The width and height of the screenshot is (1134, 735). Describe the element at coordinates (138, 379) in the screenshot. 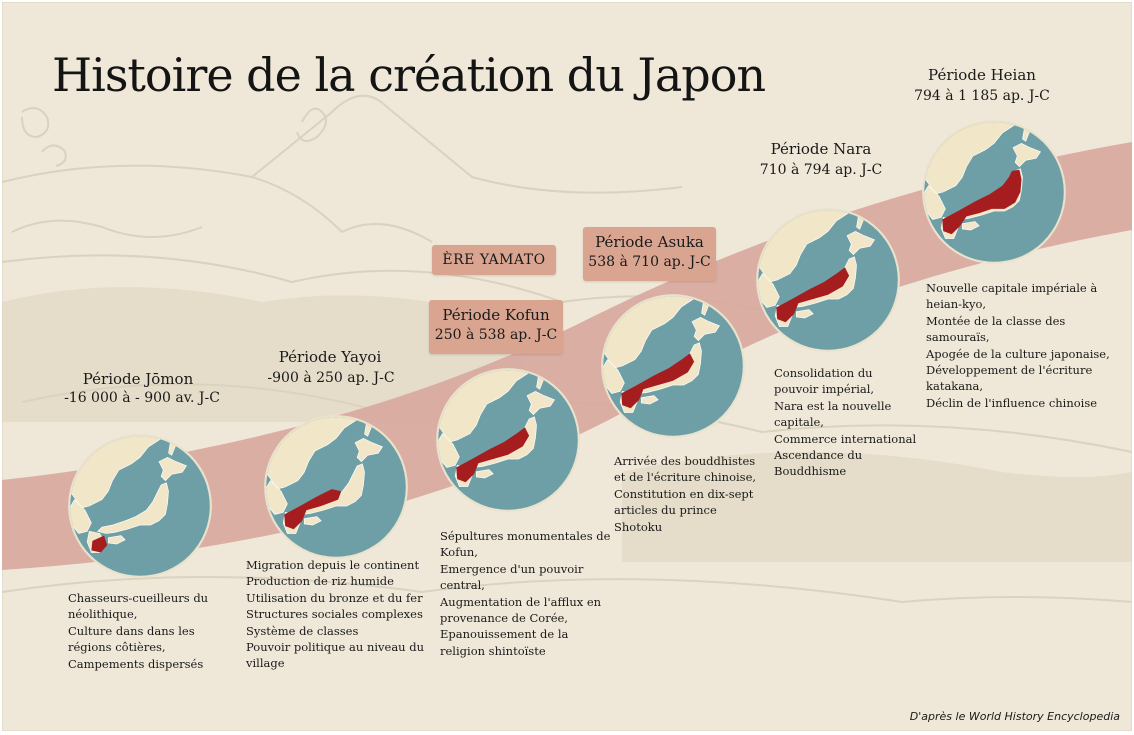

I see `period-title-jomon: Période Jōmon` at that location.